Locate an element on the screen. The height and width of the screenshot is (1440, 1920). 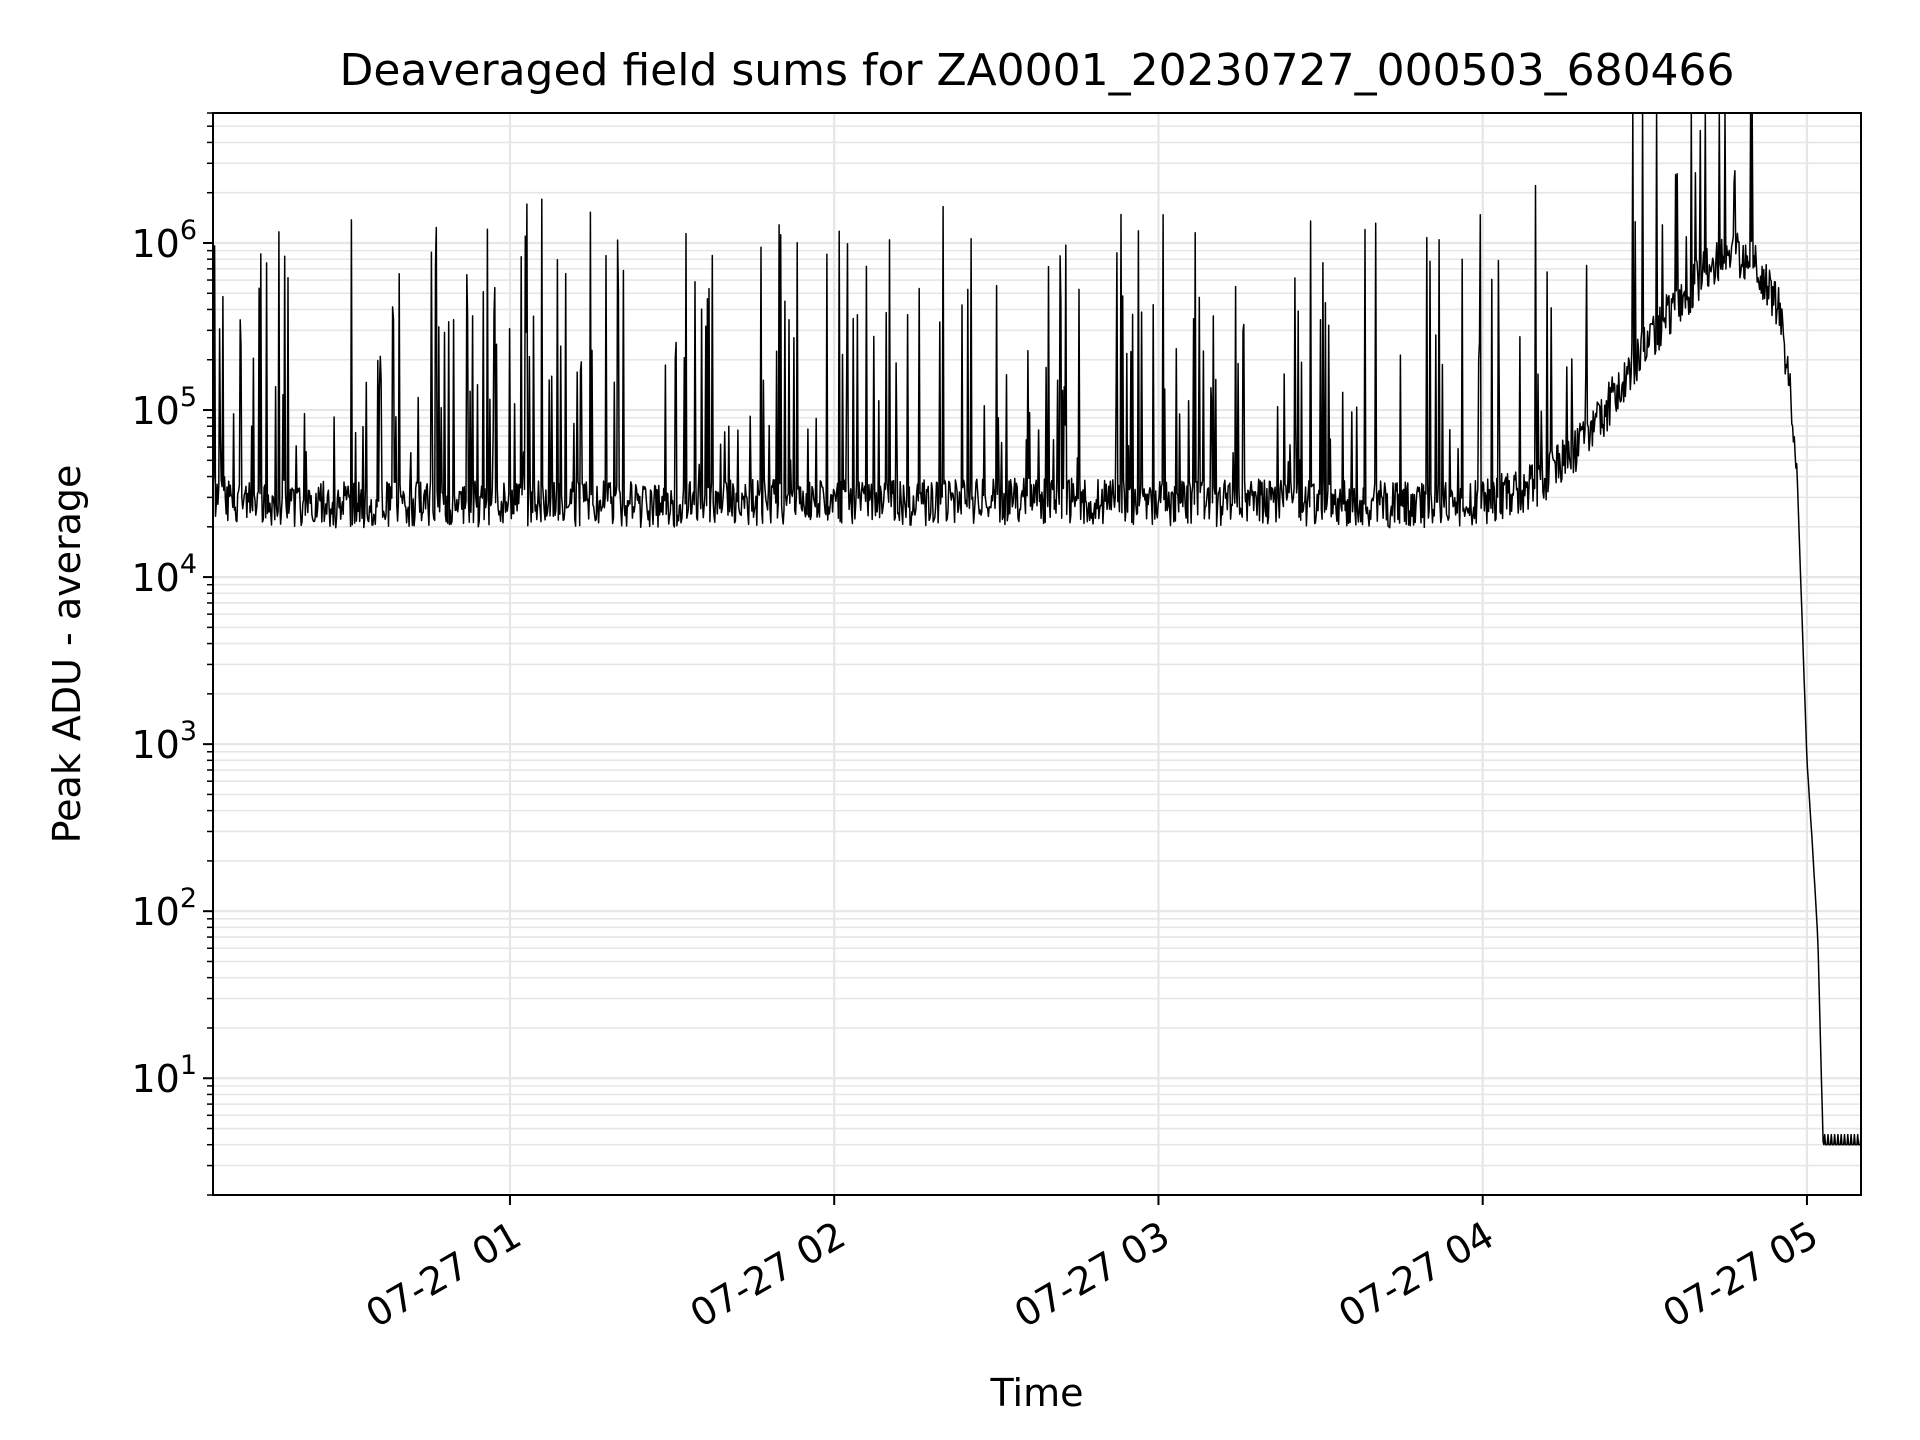
y-tick-exponent: 3 is located at coordinates (188, 731).